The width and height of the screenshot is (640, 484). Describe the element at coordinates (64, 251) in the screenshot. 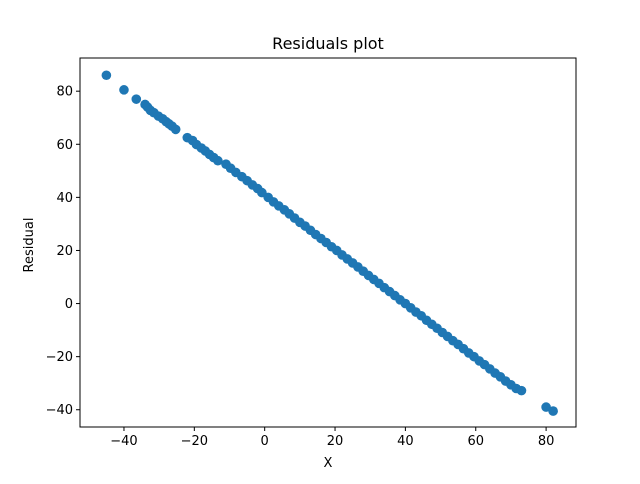

I see `y-tick-label: 20` at that location.